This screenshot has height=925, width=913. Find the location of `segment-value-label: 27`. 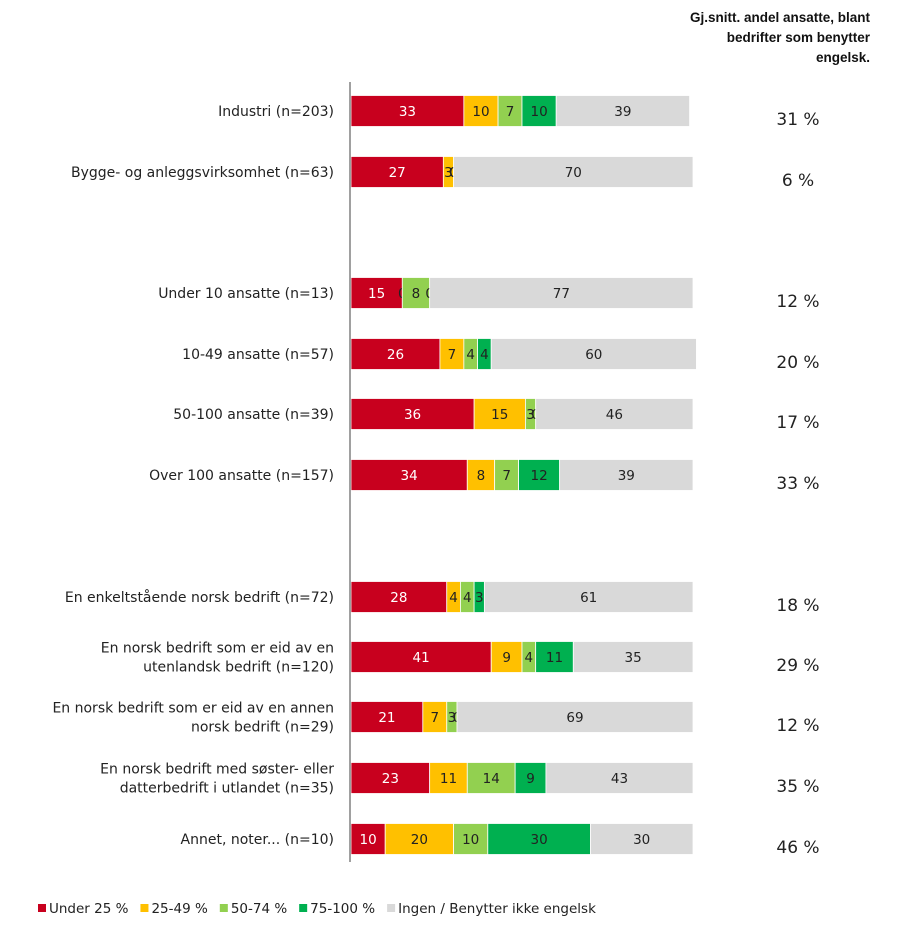

segment-value-label: 27 is located at coordinates (397, 173).